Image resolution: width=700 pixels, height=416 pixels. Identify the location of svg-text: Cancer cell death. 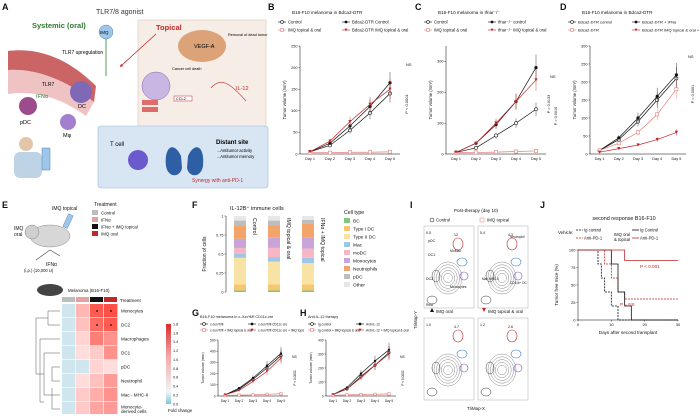
(187, 69).